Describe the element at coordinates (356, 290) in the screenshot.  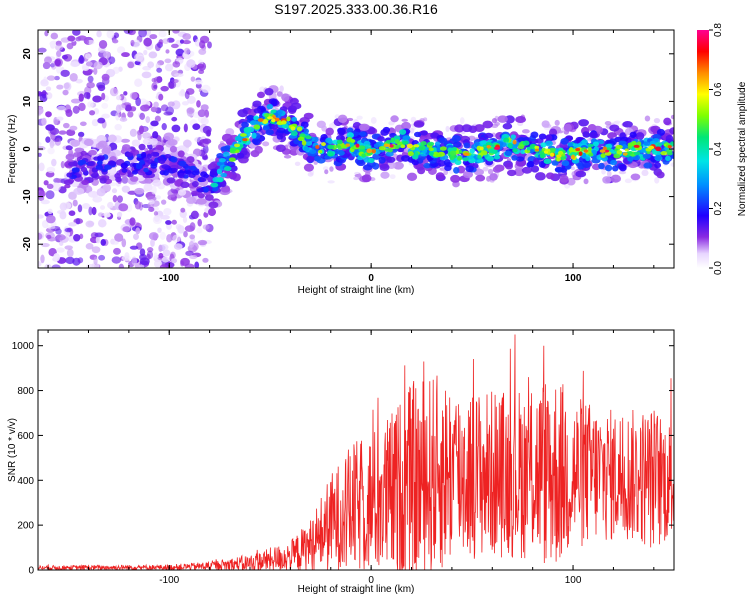
I see `spectrogram-x-label: Height of straight line (km)` at that location.